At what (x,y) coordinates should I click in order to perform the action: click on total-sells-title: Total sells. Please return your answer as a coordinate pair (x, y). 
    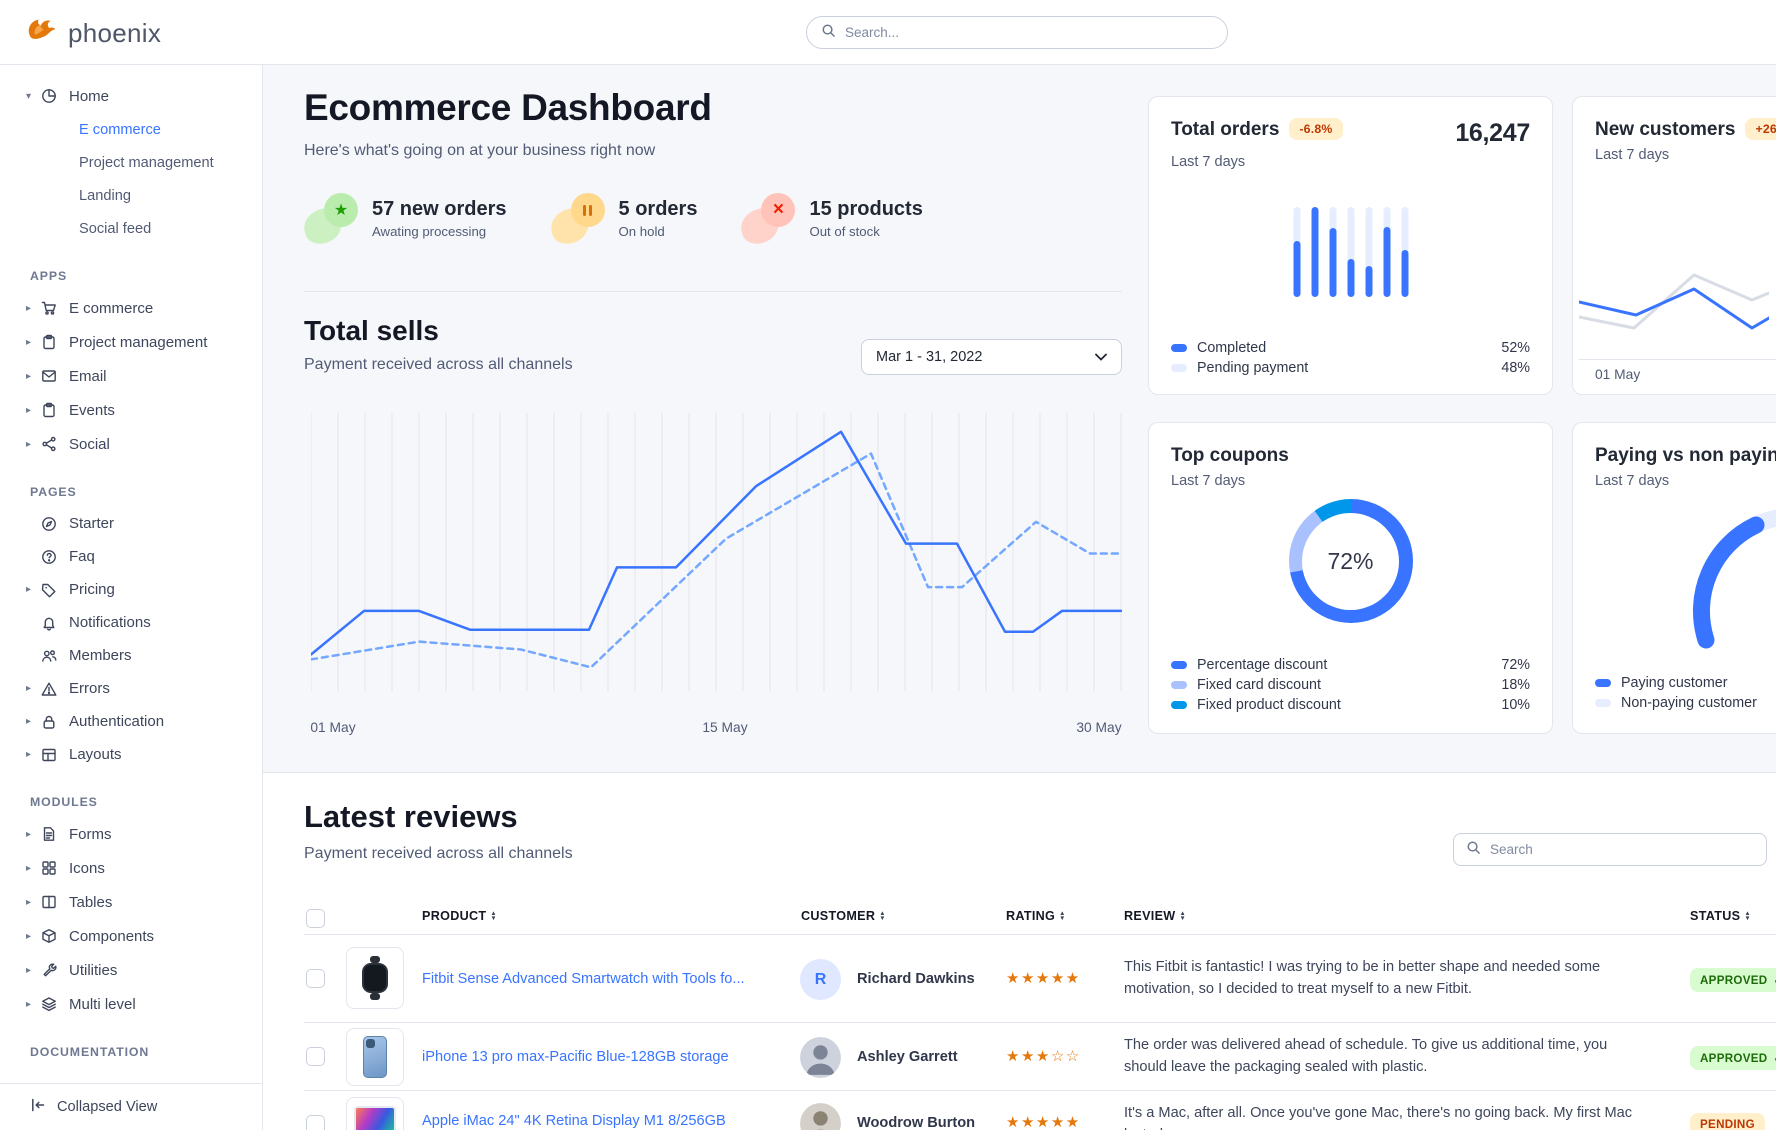
    Looking at the image, I should click on (371, 330).